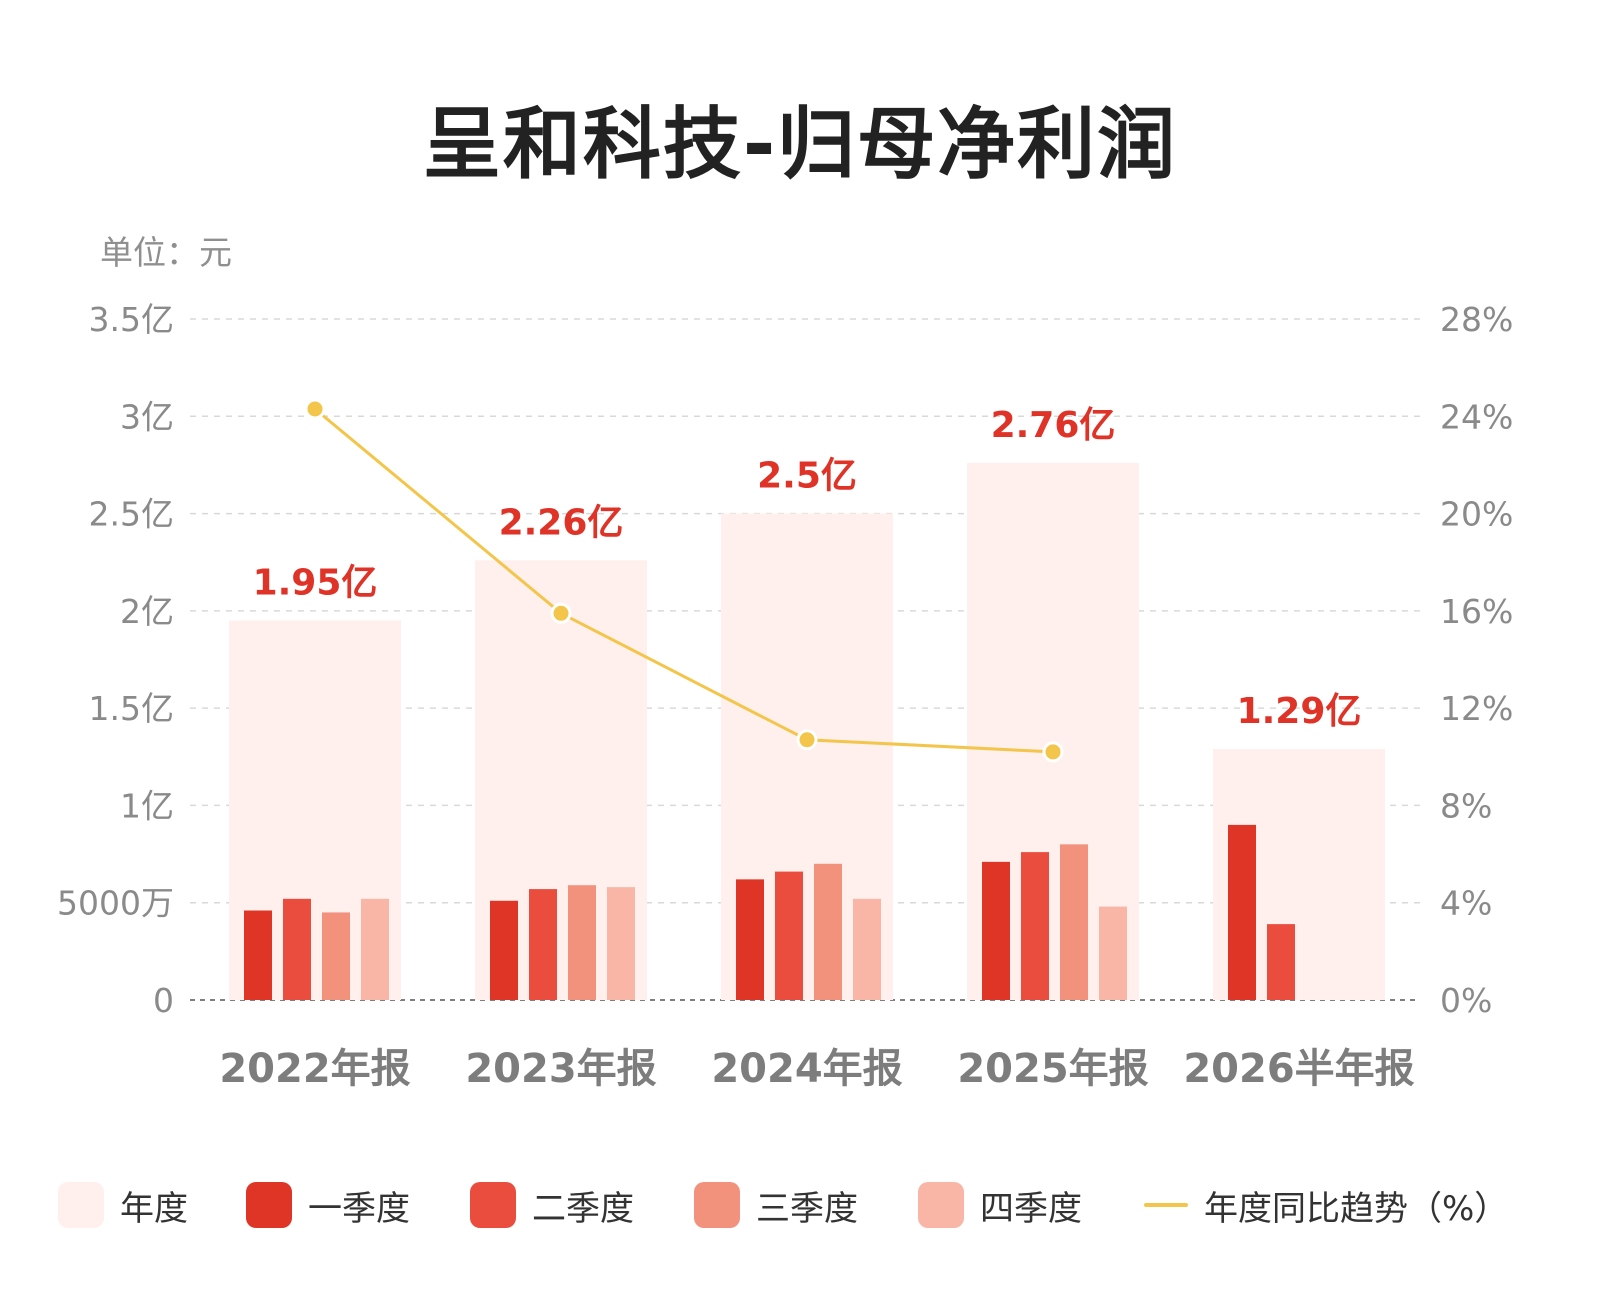 Image resolution: width=1600 pixels, height=1300 pixels. Describe the element at coordinates (941, 1205) in the screenshot. I see `legend-swatch-q4` at that location.